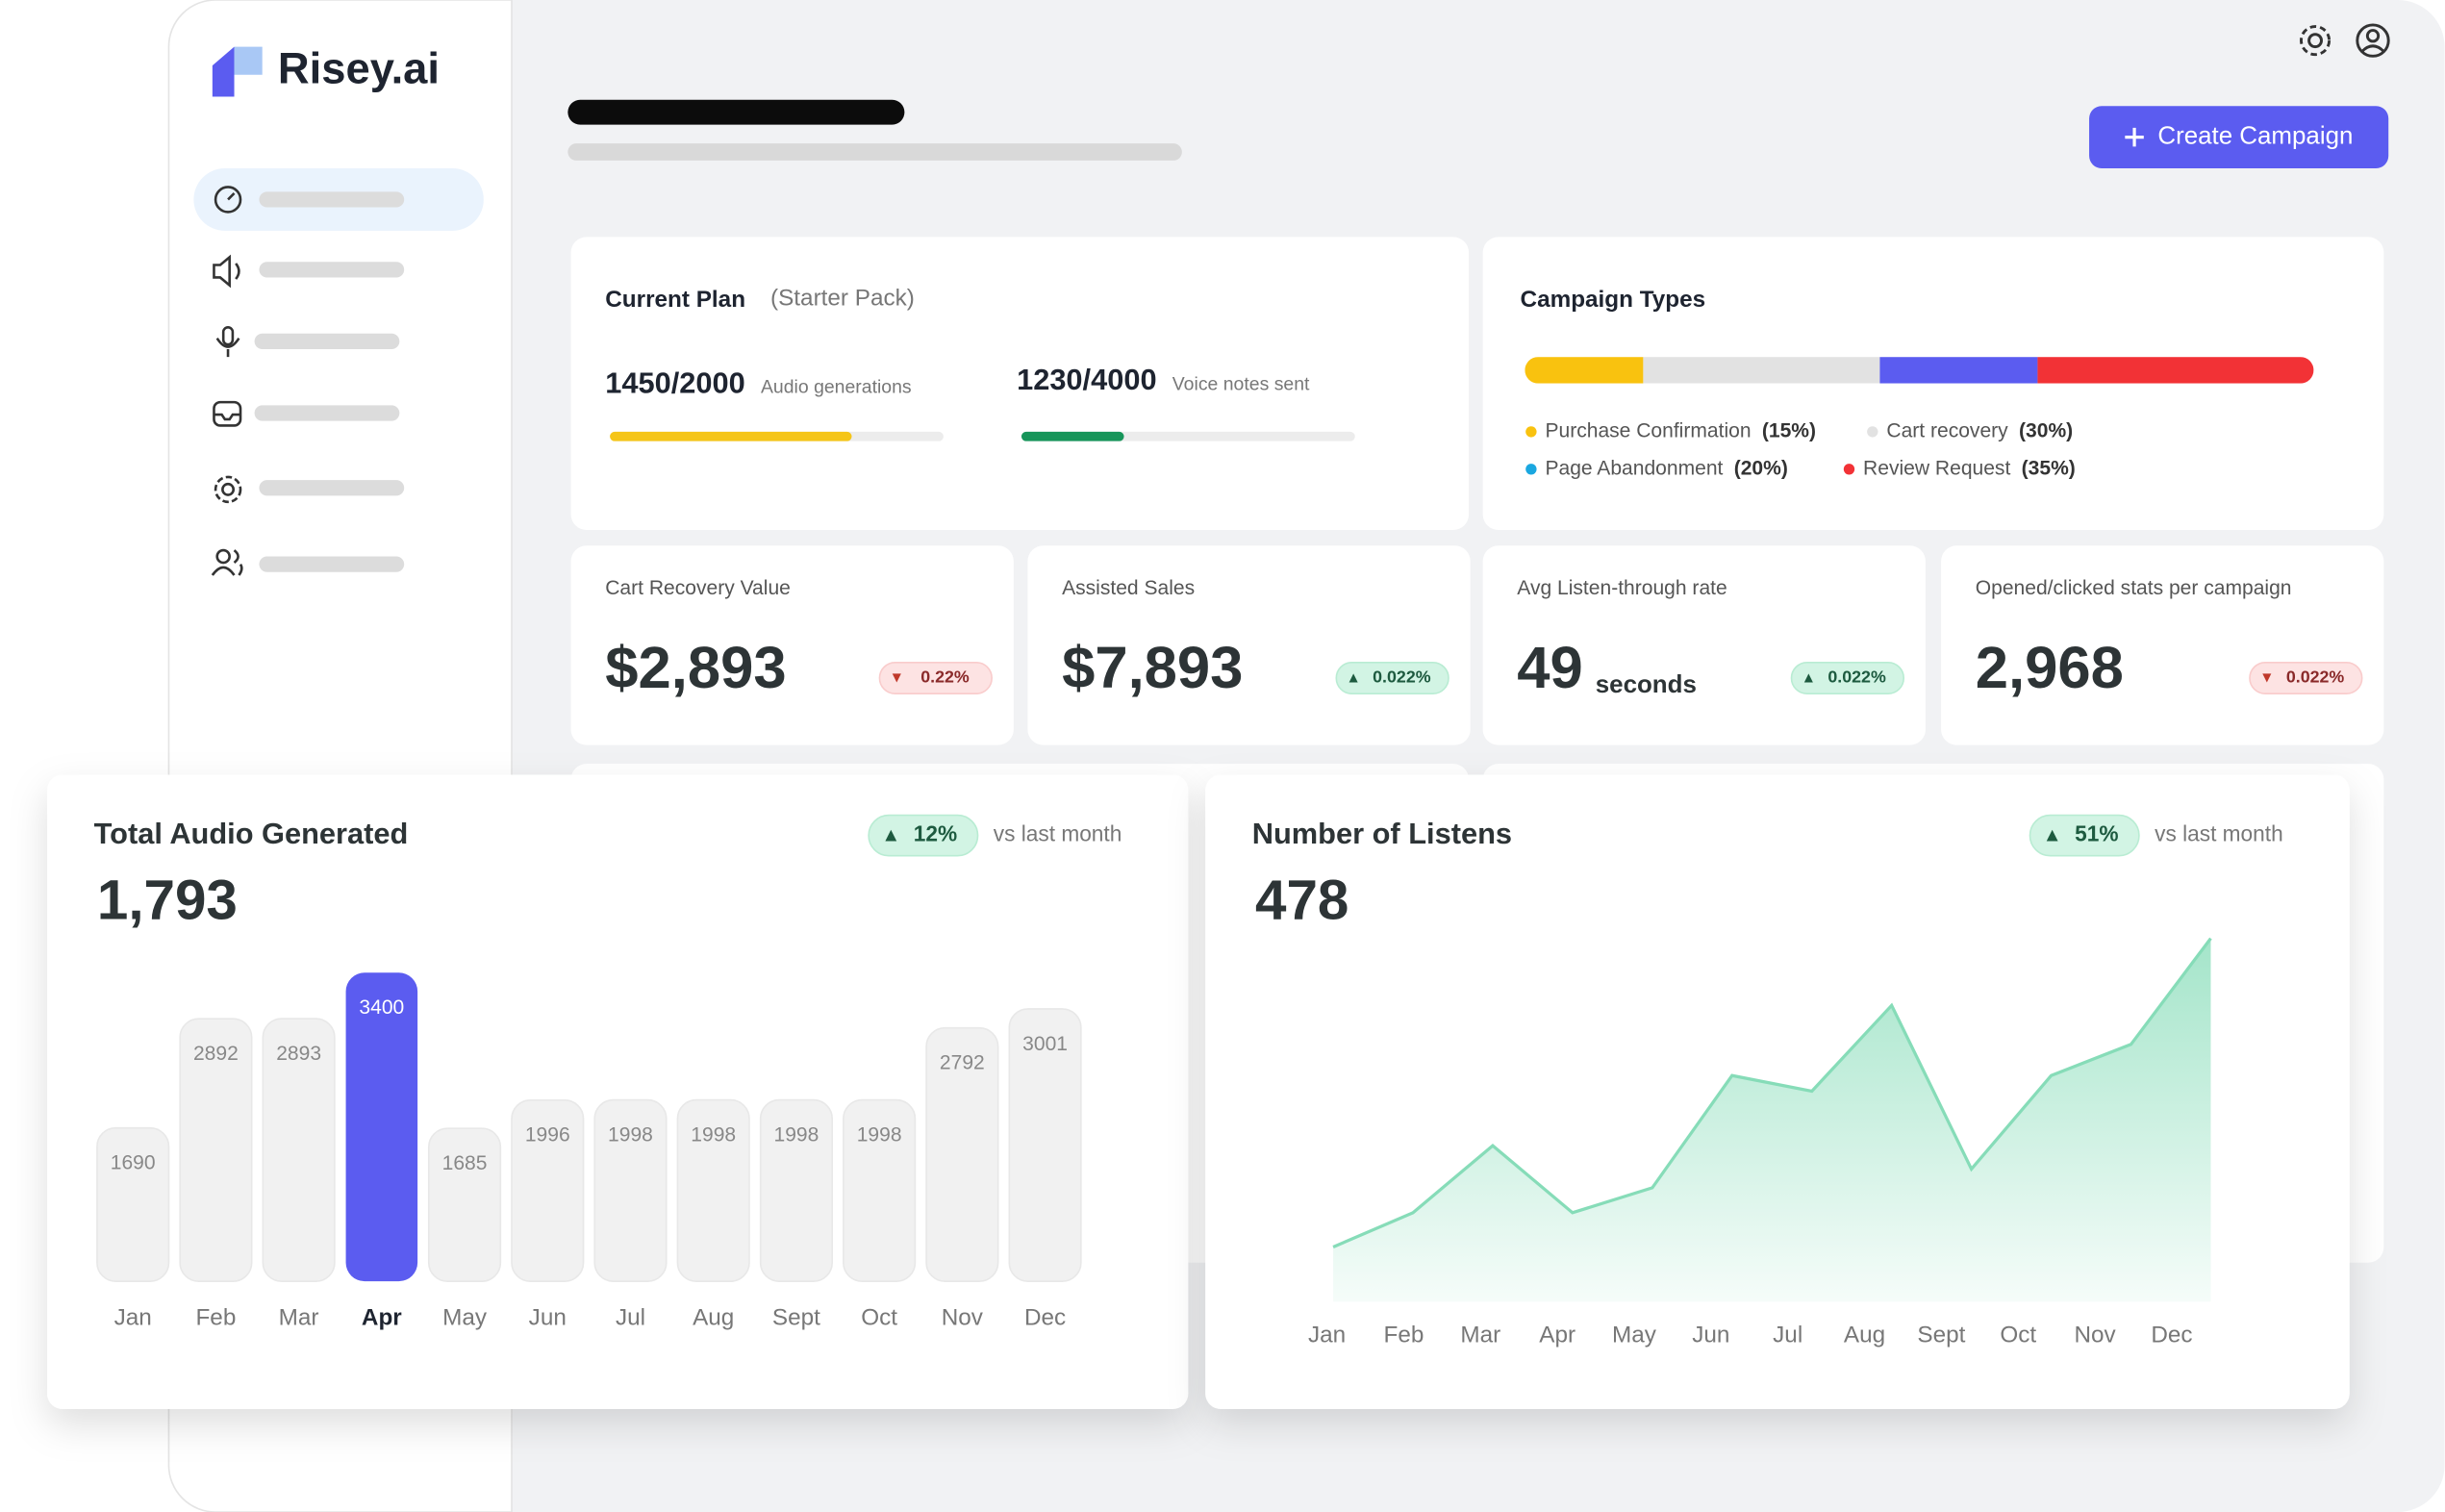 The width and height of the screenshot is (2445, 1512). Describe the element at coordinates (133, 1162) in the screenshot. I see `bar-value: 1690` at that location.